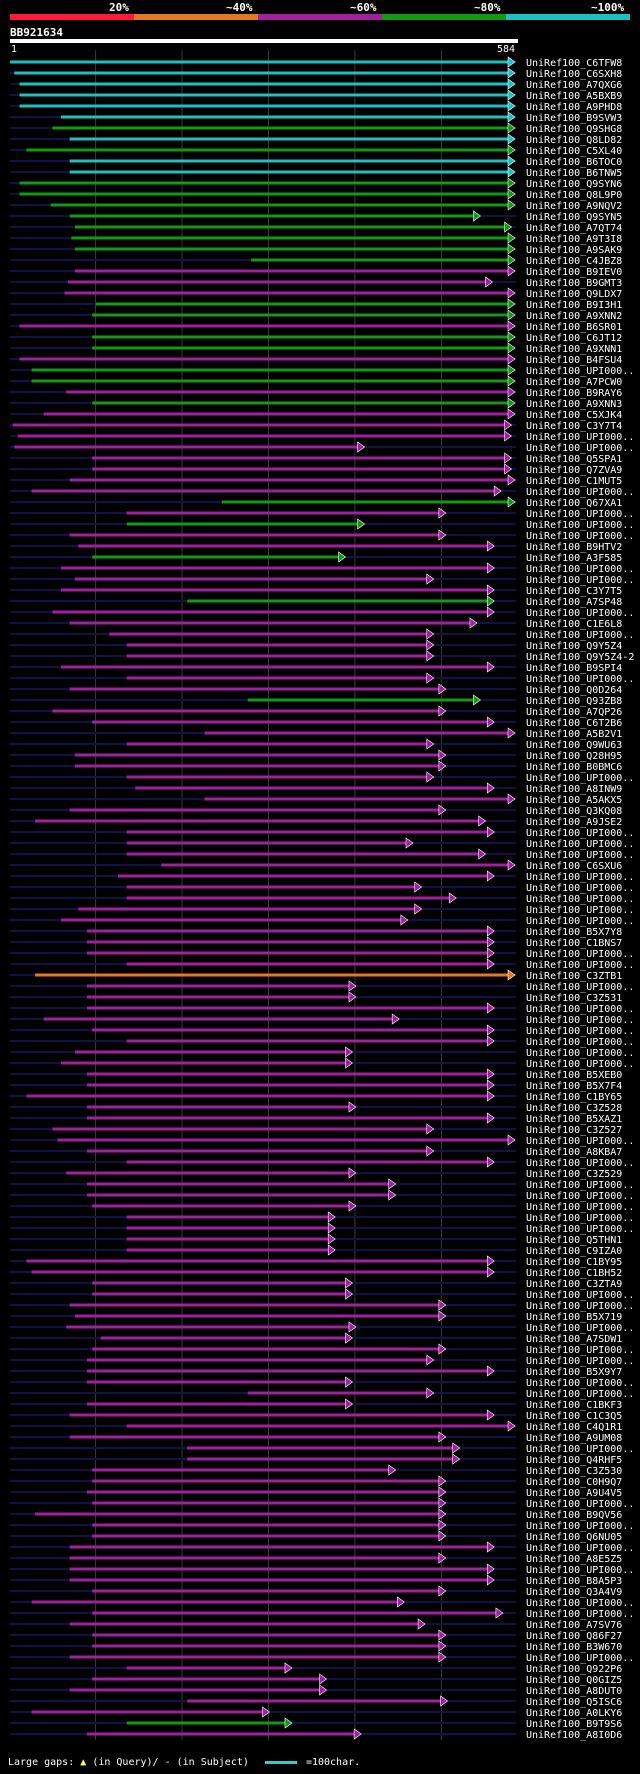  What do you see at coordinates (574, 382) in the screenshot?
I see `hit-label: UniRef100_A7PCW0` at bounding box center [574, 382].